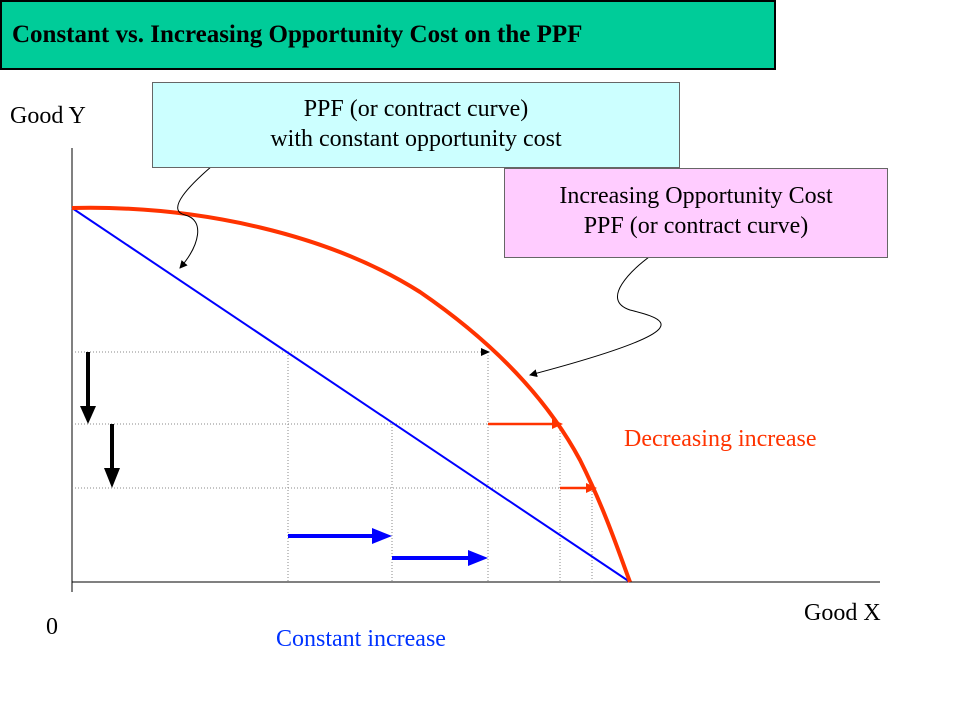  What do you see at coordinates (416, 139) in the screenshot?
I see `constant-callout-line2: with constant opportunity cost` at bounding box center [416, 139].